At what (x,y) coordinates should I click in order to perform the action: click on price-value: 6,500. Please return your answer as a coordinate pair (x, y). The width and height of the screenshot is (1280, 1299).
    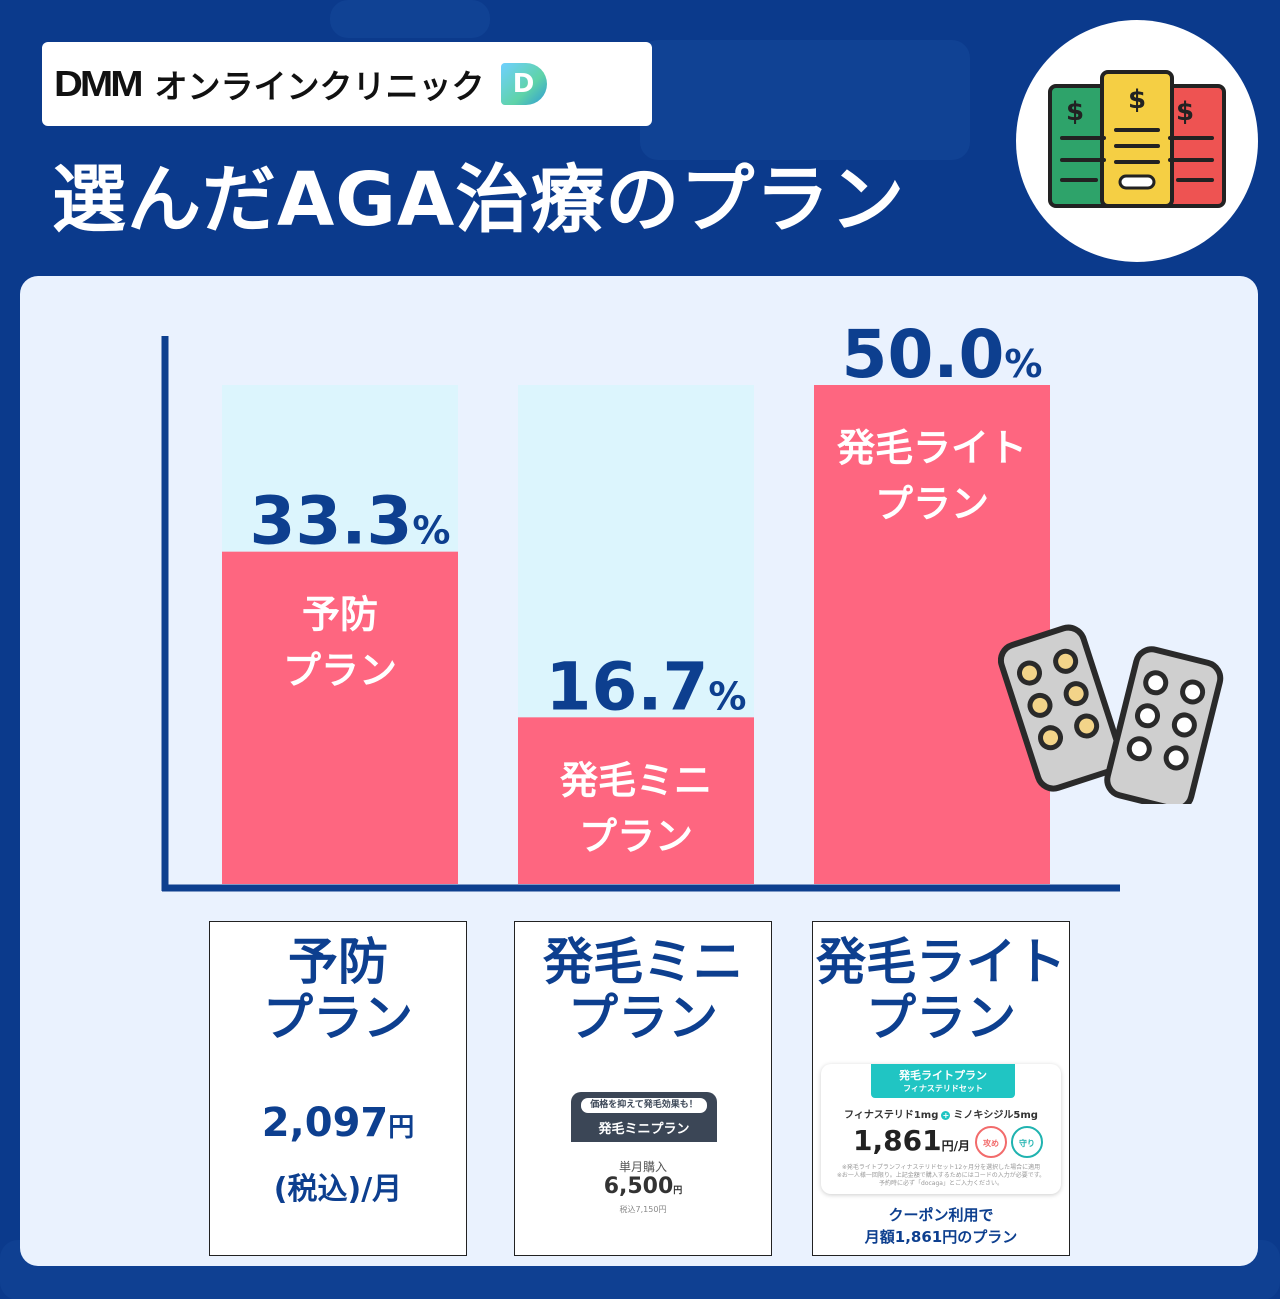
    Looking at the image, I should click on (638, 1186).